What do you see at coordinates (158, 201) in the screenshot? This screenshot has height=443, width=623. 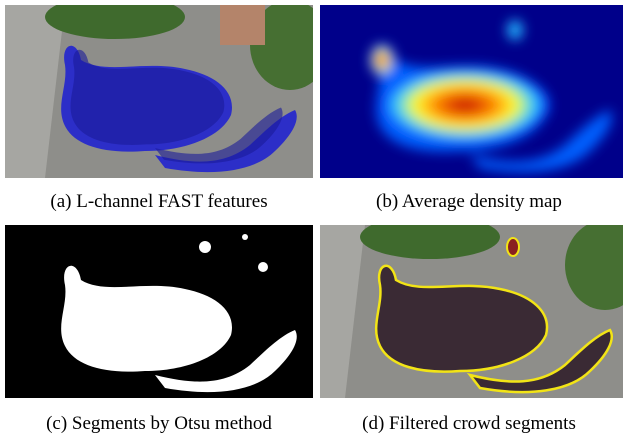 I see `caption: (a) L-channel FAST features` at bounding box center [158, 201].